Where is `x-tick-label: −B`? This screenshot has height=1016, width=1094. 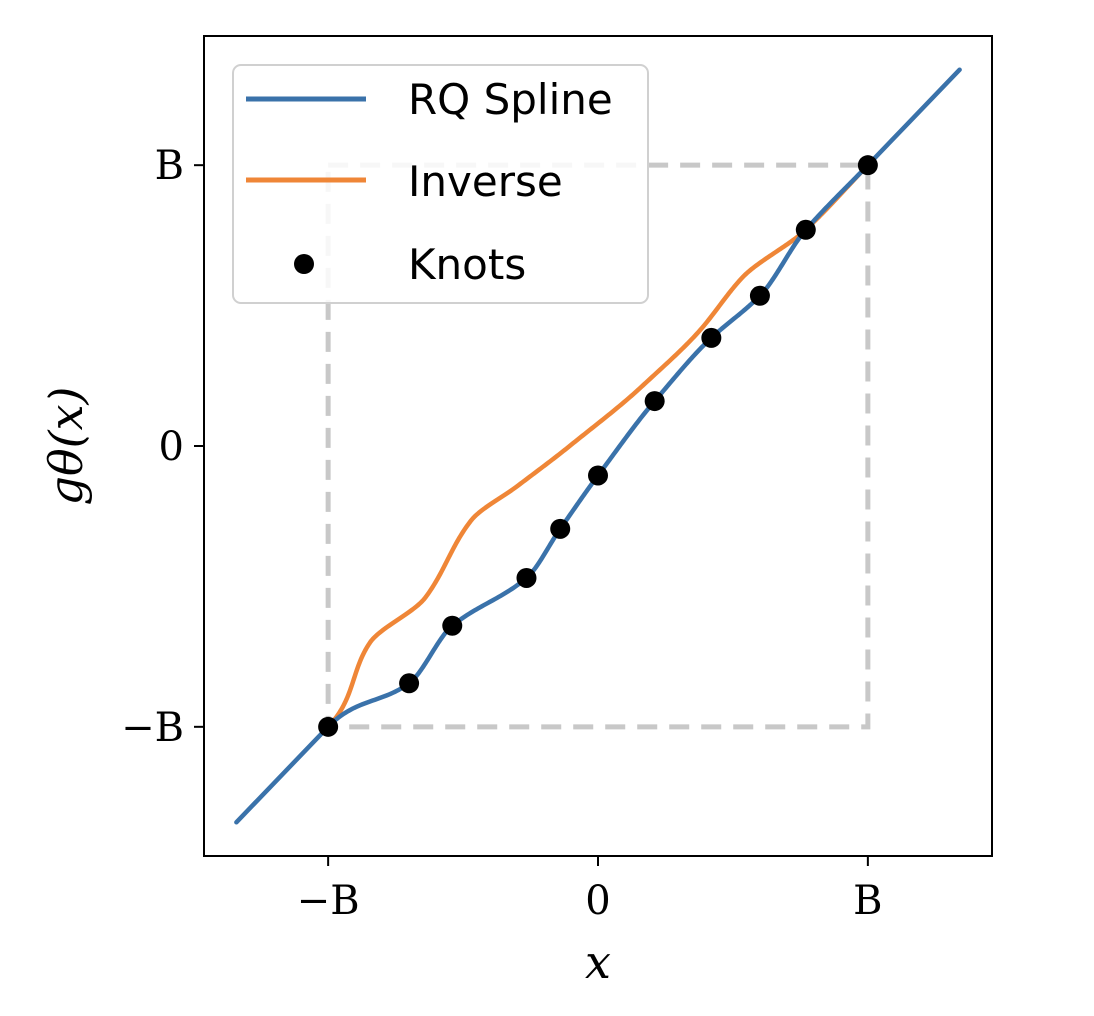 x-tick-label: −B is located at coordinates (328, 901).